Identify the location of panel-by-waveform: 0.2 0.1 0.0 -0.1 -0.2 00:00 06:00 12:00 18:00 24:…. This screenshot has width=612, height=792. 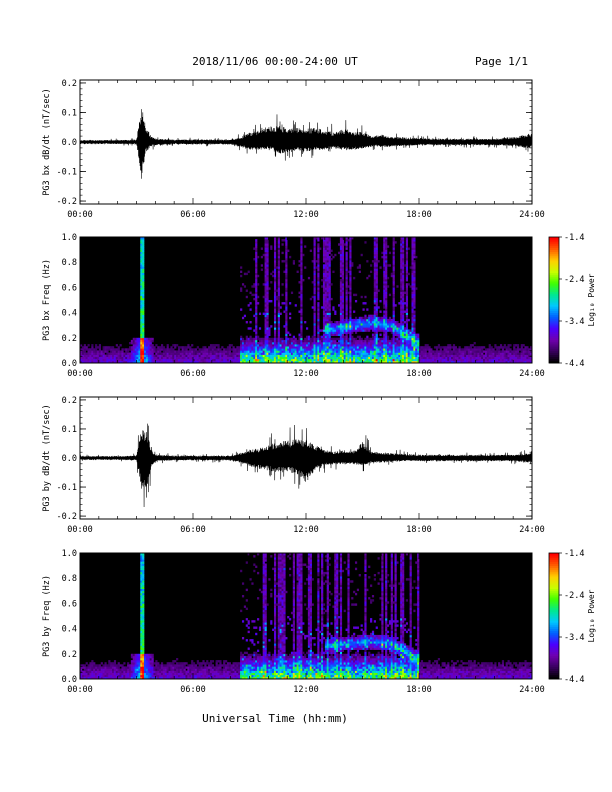
(293, 465).